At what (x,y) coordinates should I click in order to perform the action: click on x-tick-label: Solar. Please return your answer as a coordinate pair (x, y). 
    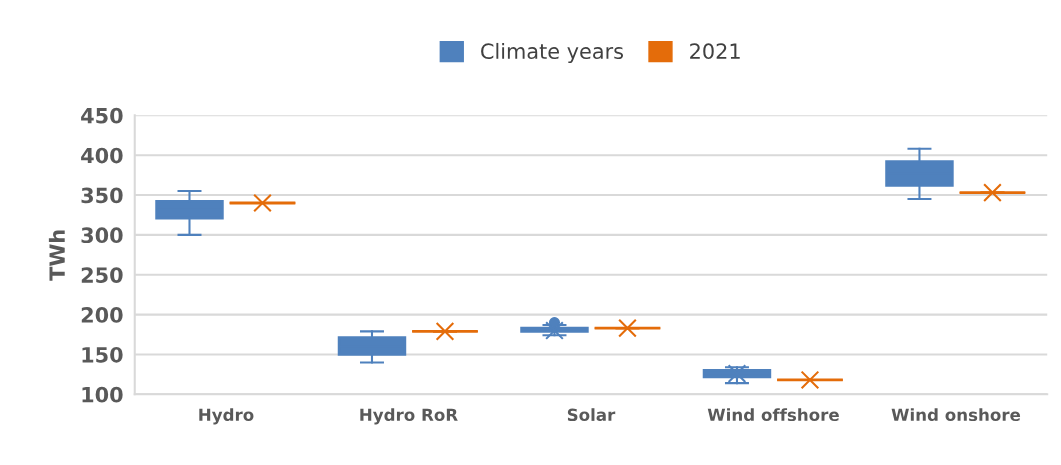
    Looking at the image, I should click on (591, 415).